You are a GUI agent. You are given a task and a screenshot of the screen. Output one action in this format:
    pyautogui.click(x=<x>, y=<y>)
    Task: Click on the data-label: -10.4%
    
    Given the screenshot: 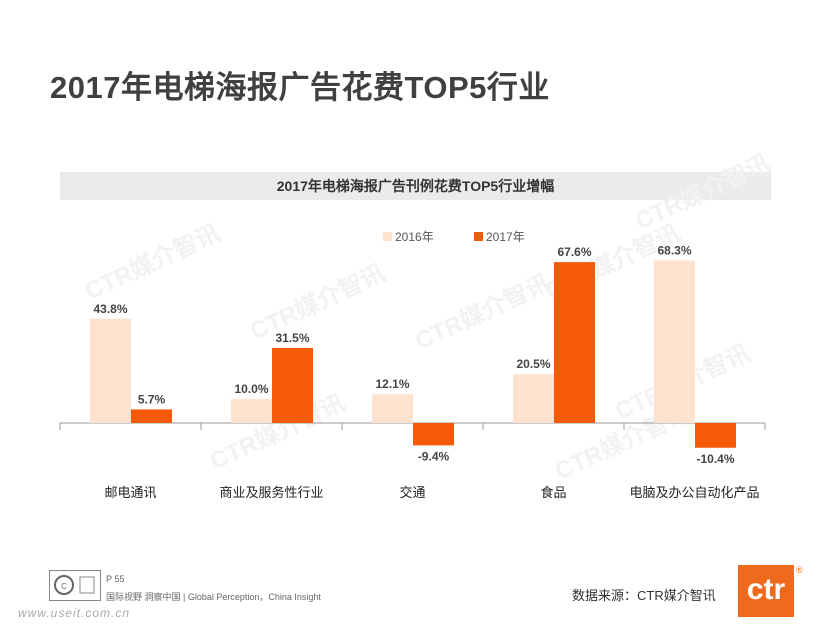 What is the action you would take?
    pyautogui.click(x=715, y=459)
    